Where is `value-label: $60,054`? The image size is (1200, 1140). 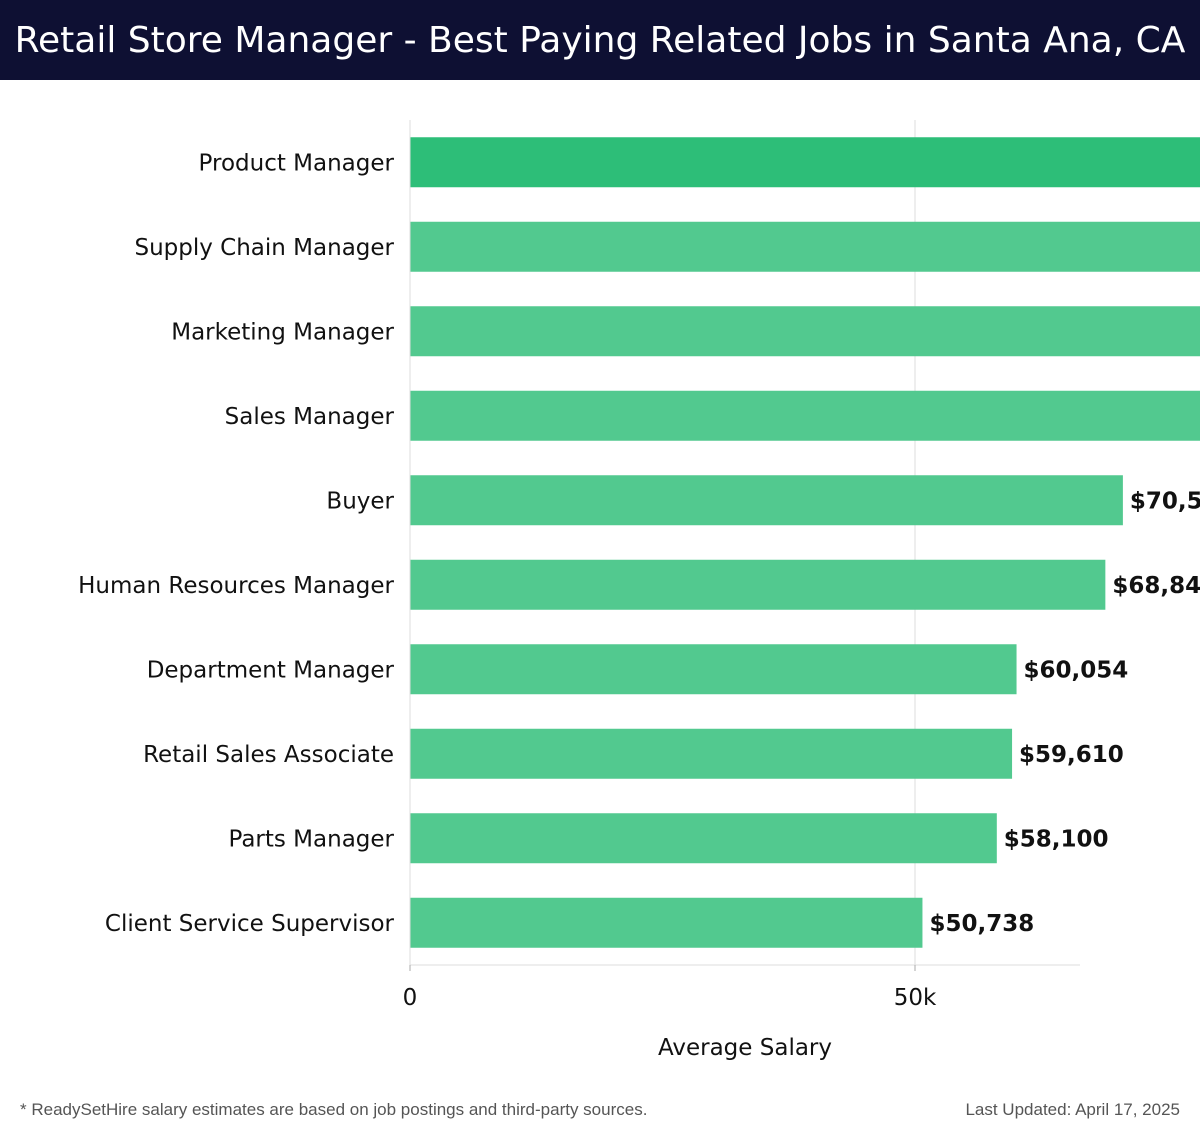 value-label: $60,054 is located at coordinates (1076, 670).